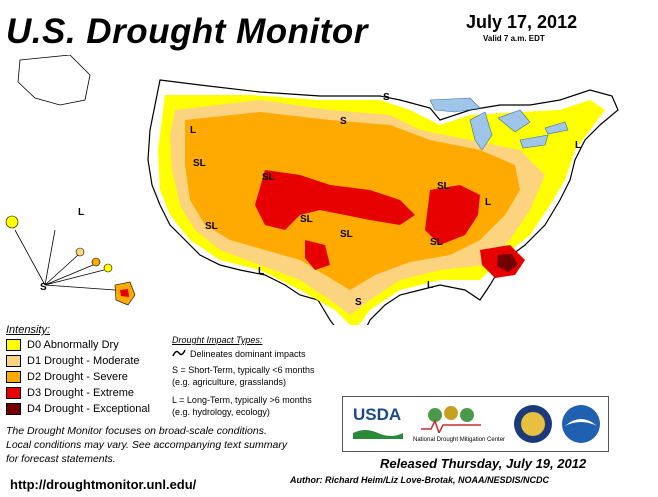  What do you see at coordinates (78, 409) in the screenshot?
I see `legend-item-d4: D4 Drought - Exceptional` at bounding box center [78, 409].